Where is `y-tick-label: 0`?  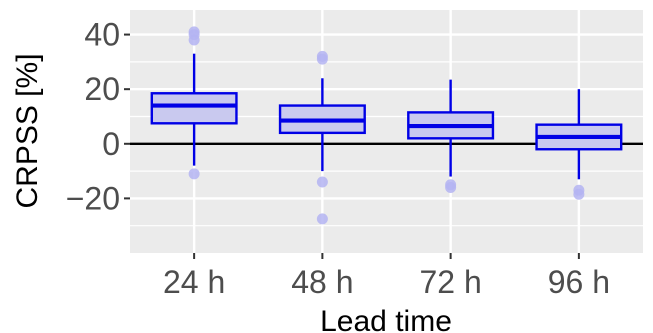 y-tick-label: 0 is located at coordinates (111, 144).